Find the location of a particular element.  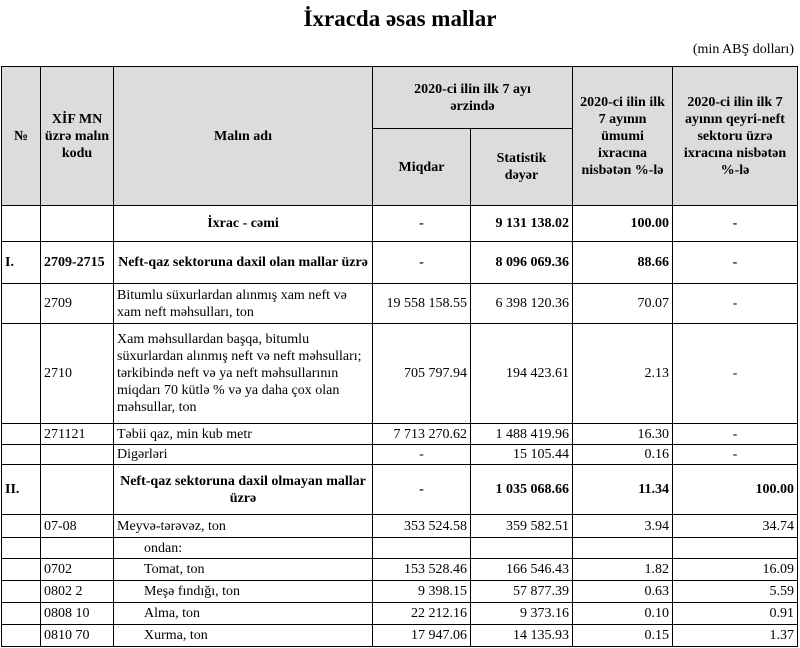

row-share-total: 3.94 is located at coordinates (622, 526).